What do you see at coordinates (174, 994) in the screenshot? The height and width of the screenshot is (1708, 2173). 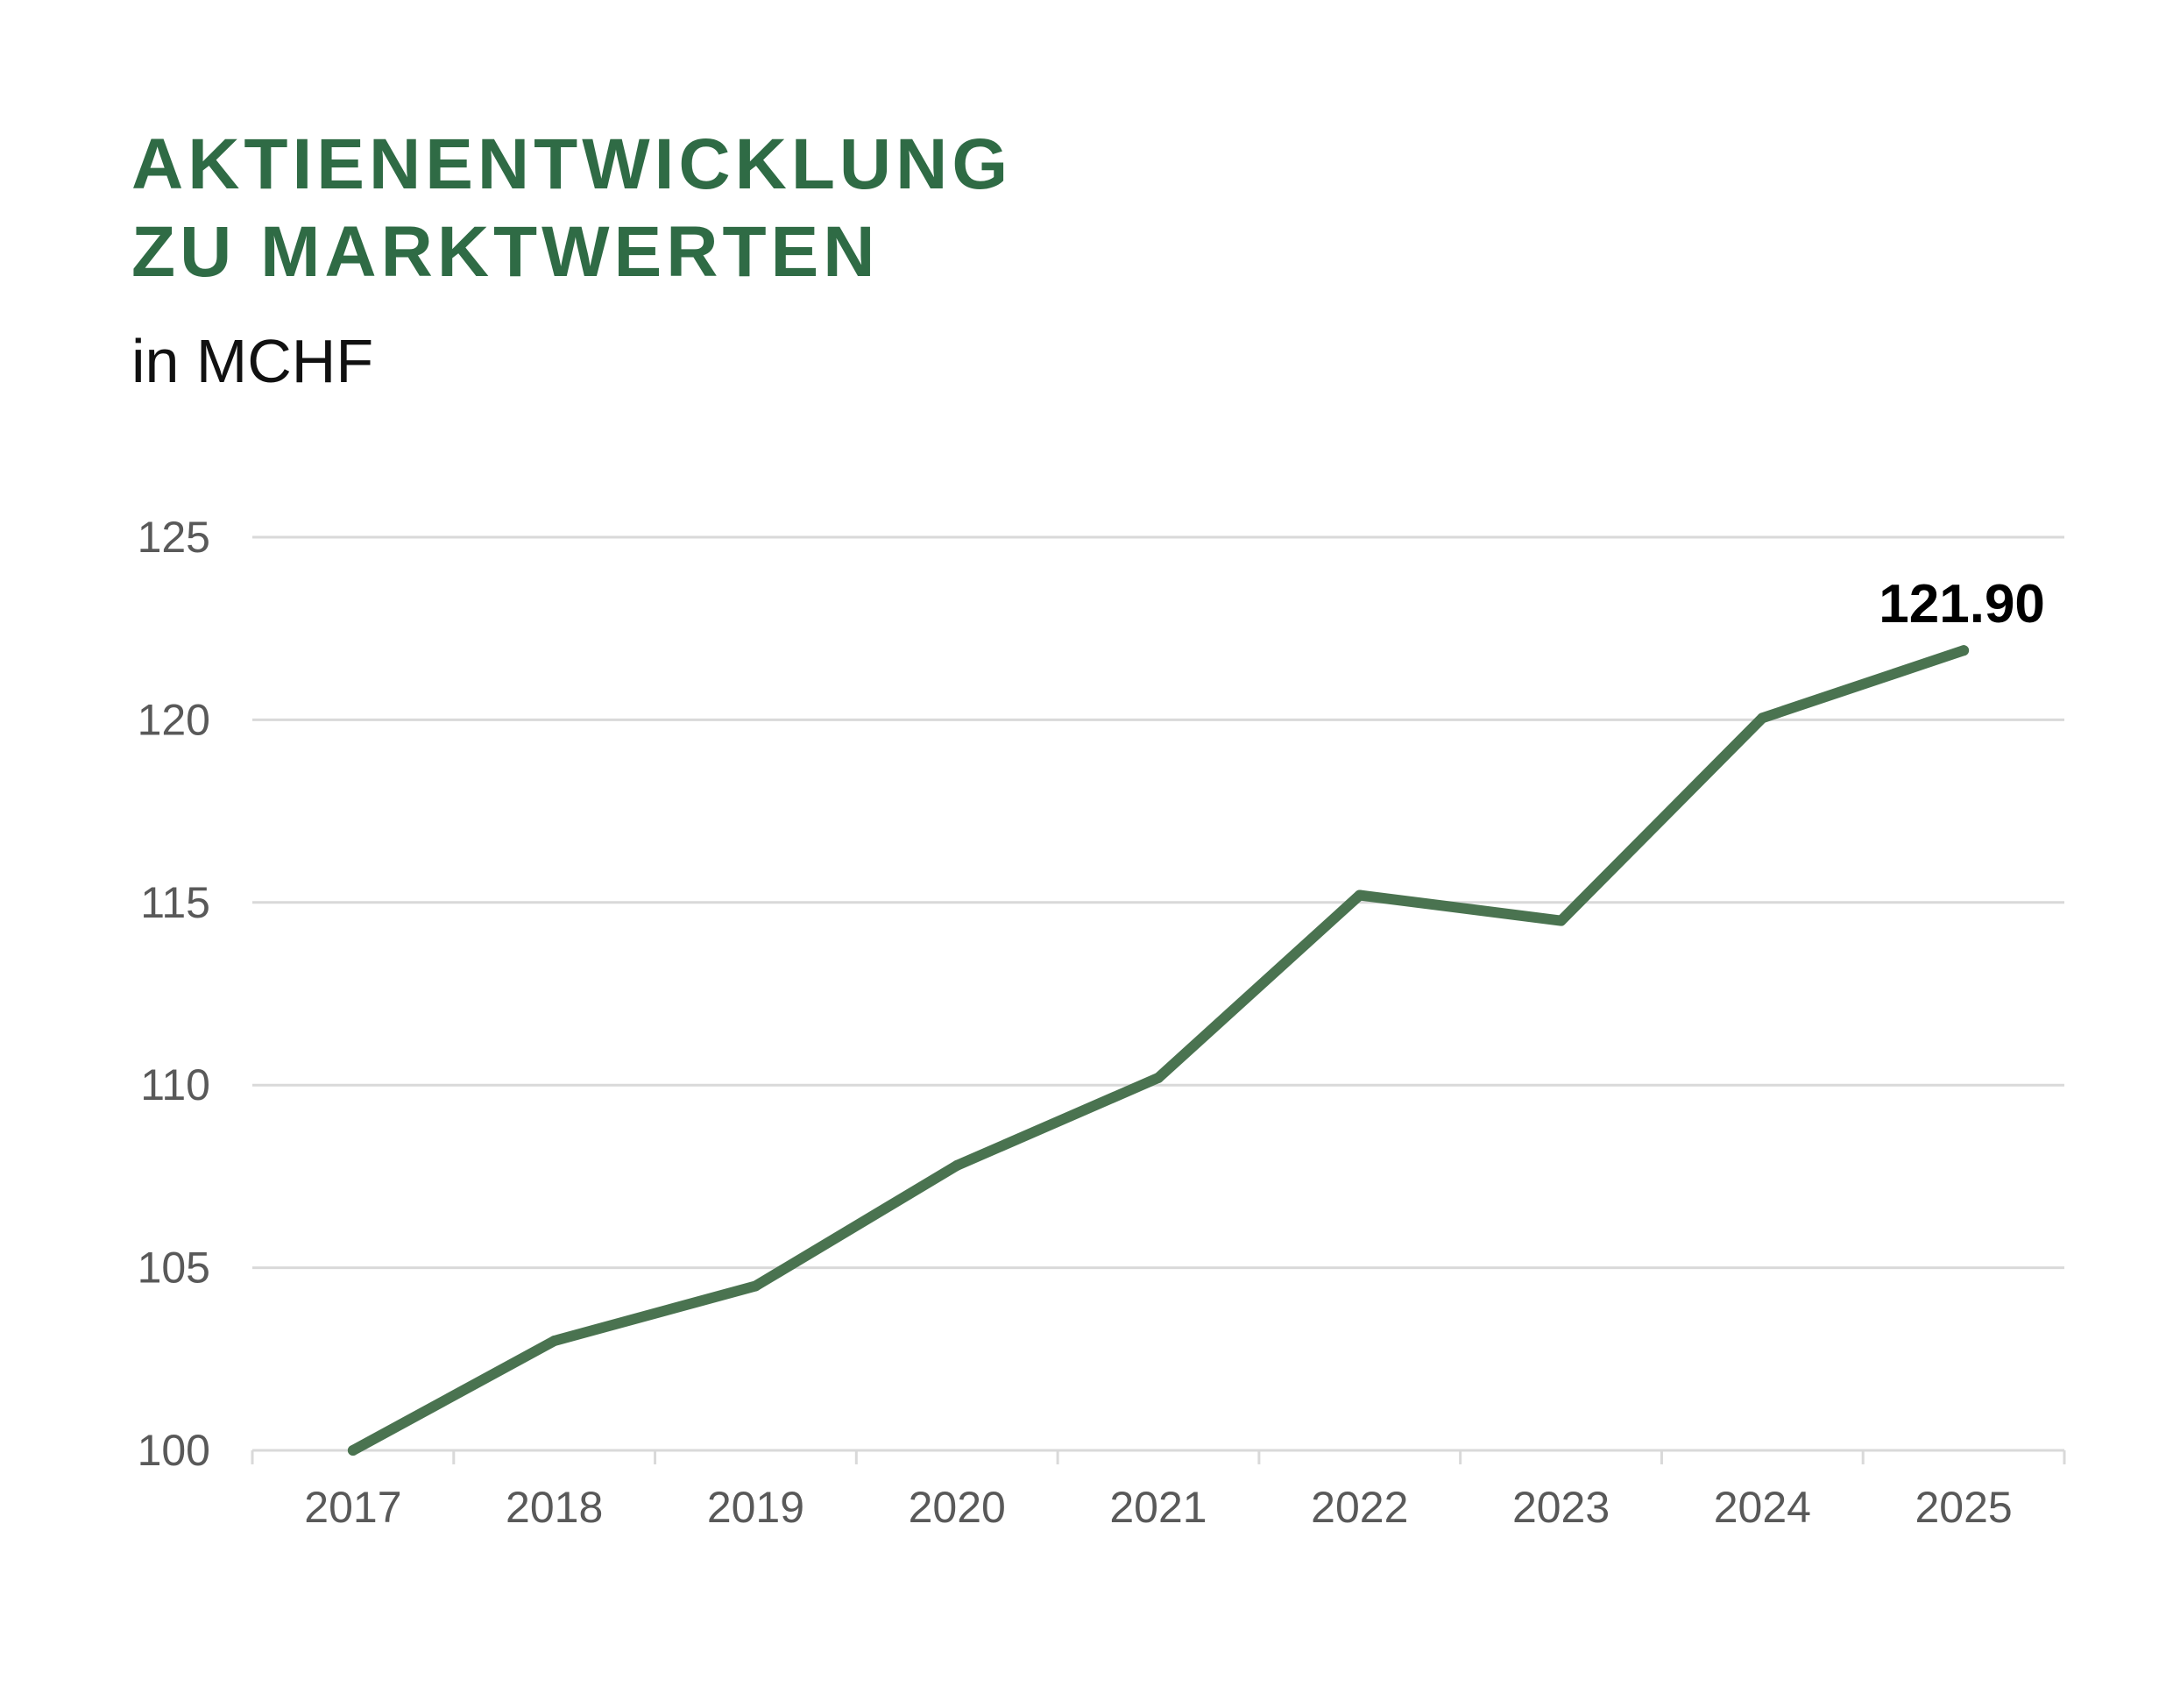 I see `y-axis-tick-labels: 100 105 110 115 120 125` at bounding box center [174, 994].